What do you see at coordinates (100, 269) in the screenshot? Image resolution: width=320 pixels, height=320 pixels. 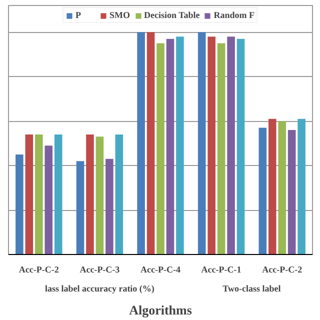 I see `x-tick-label: Acc-P-C-3` at bounding box center [100, 269].